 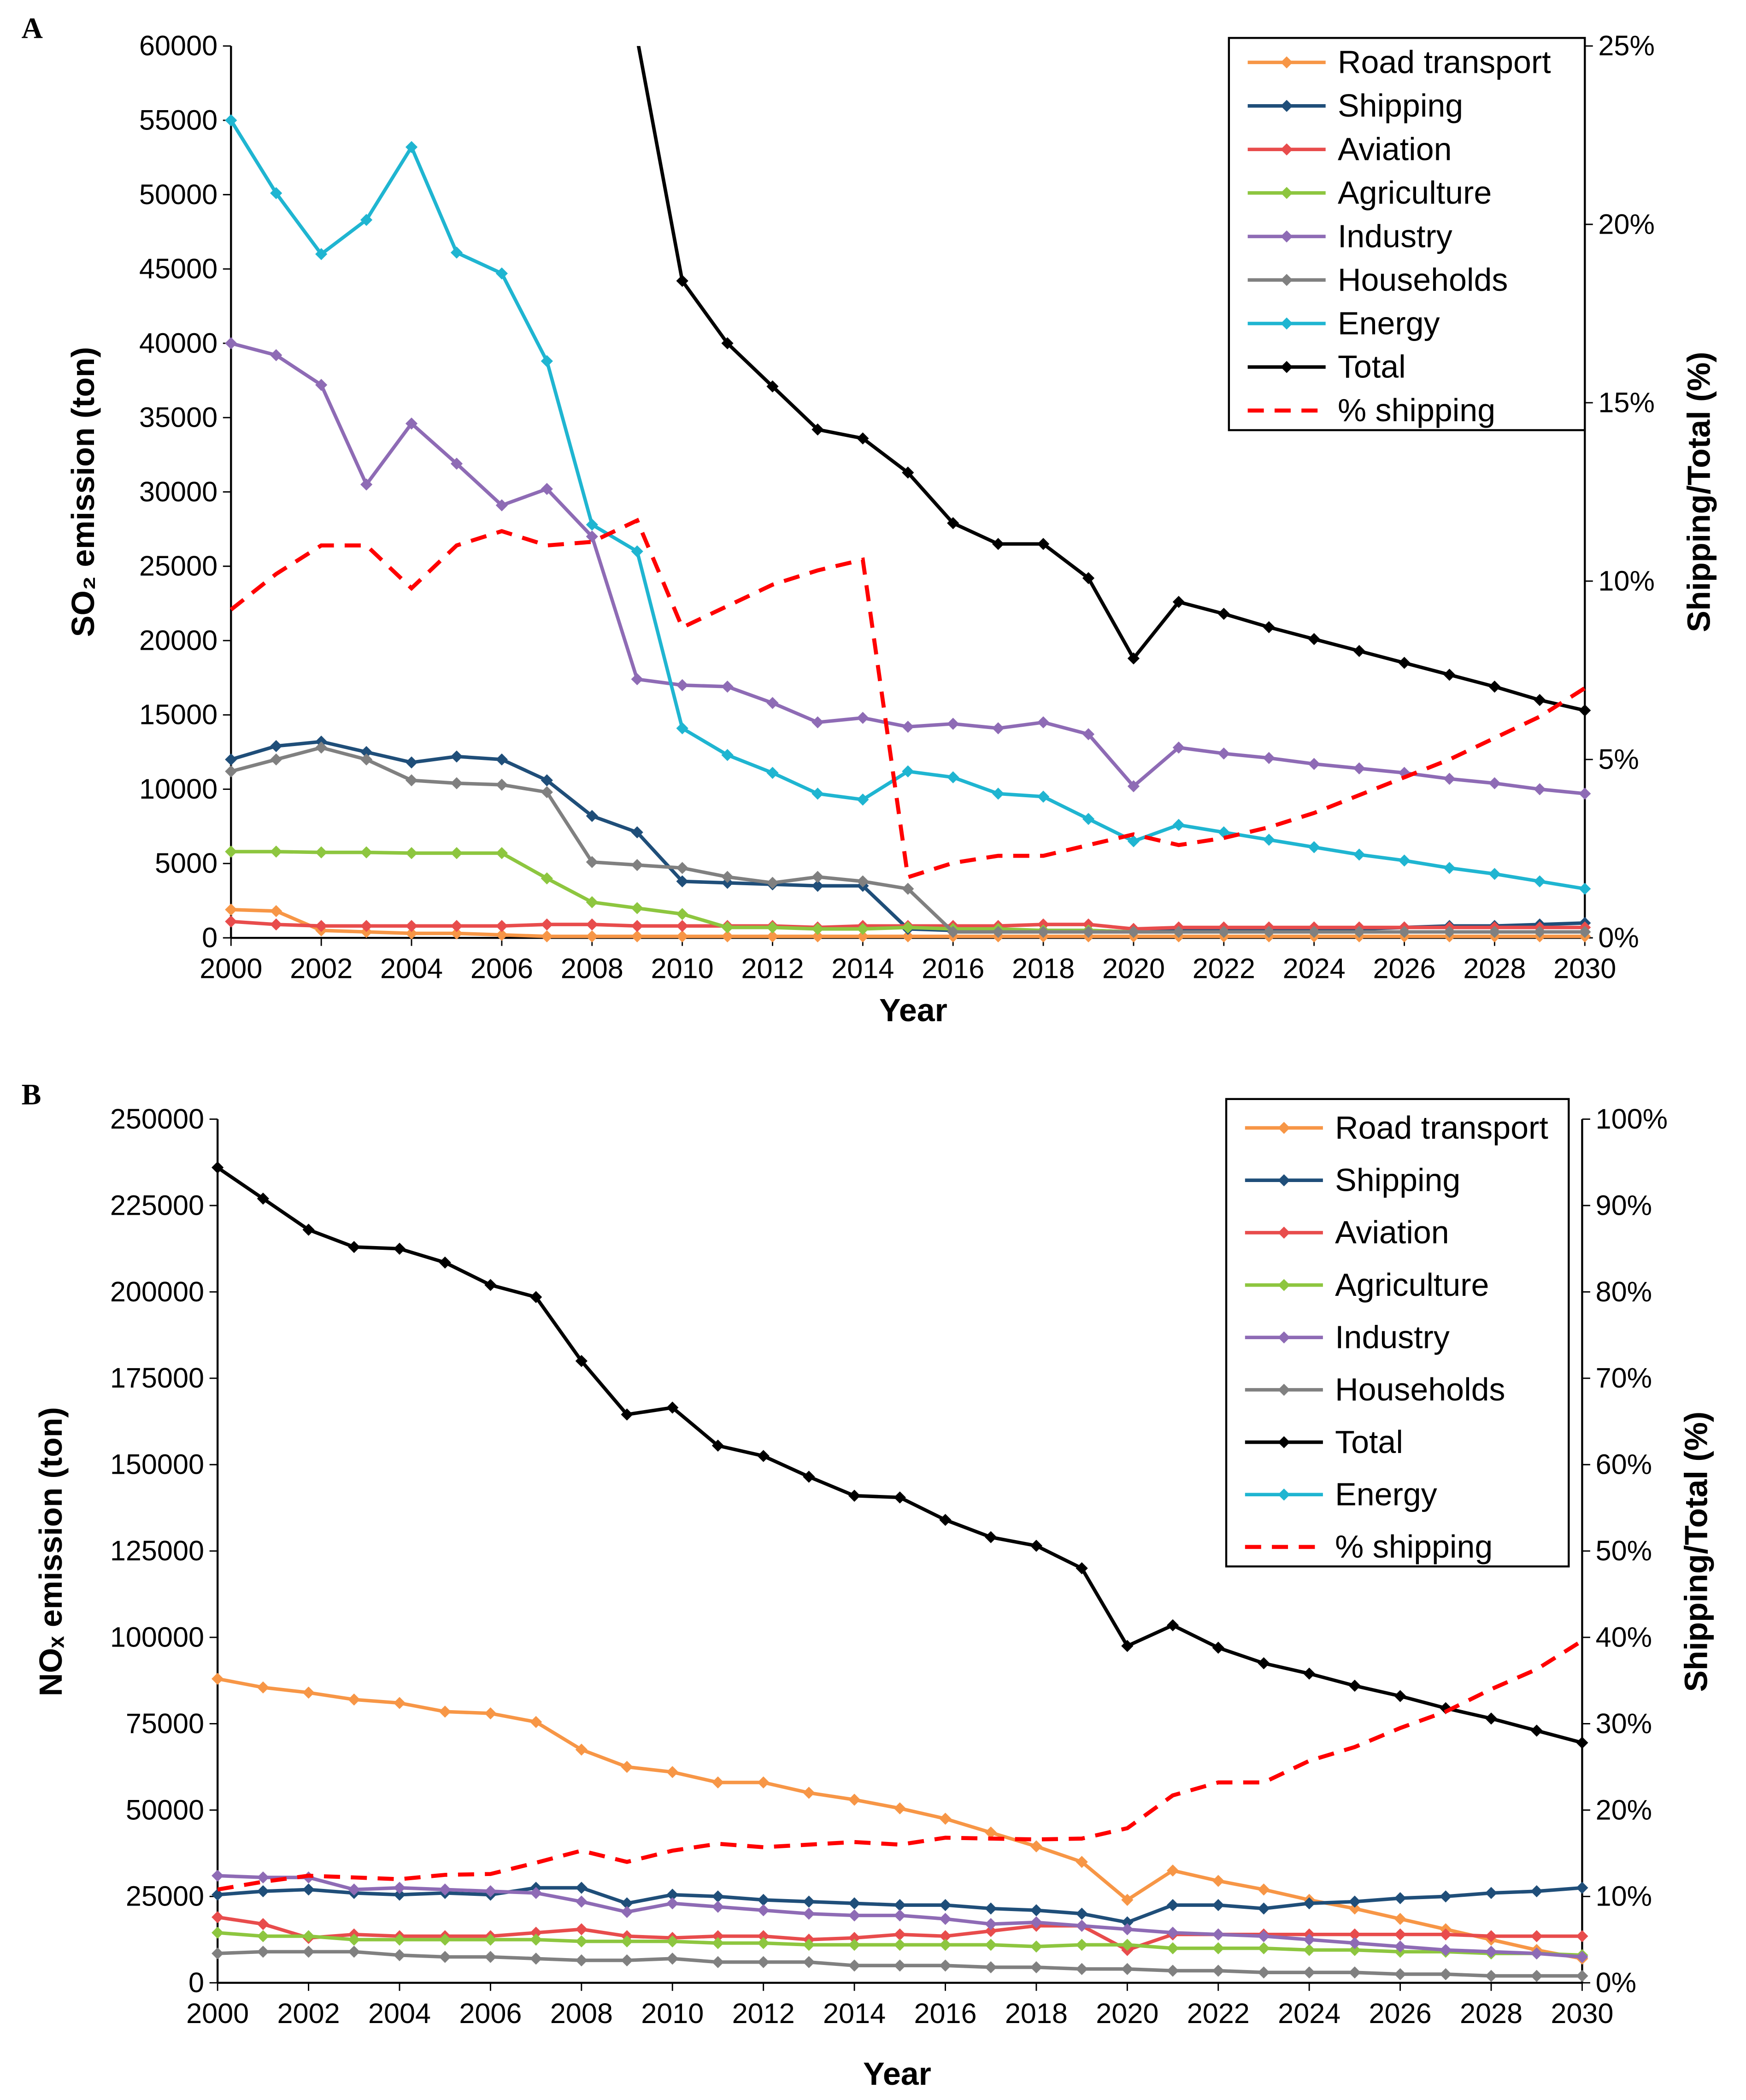 I want to click on legend-label: Aviation, so click(x=1395, y=149).